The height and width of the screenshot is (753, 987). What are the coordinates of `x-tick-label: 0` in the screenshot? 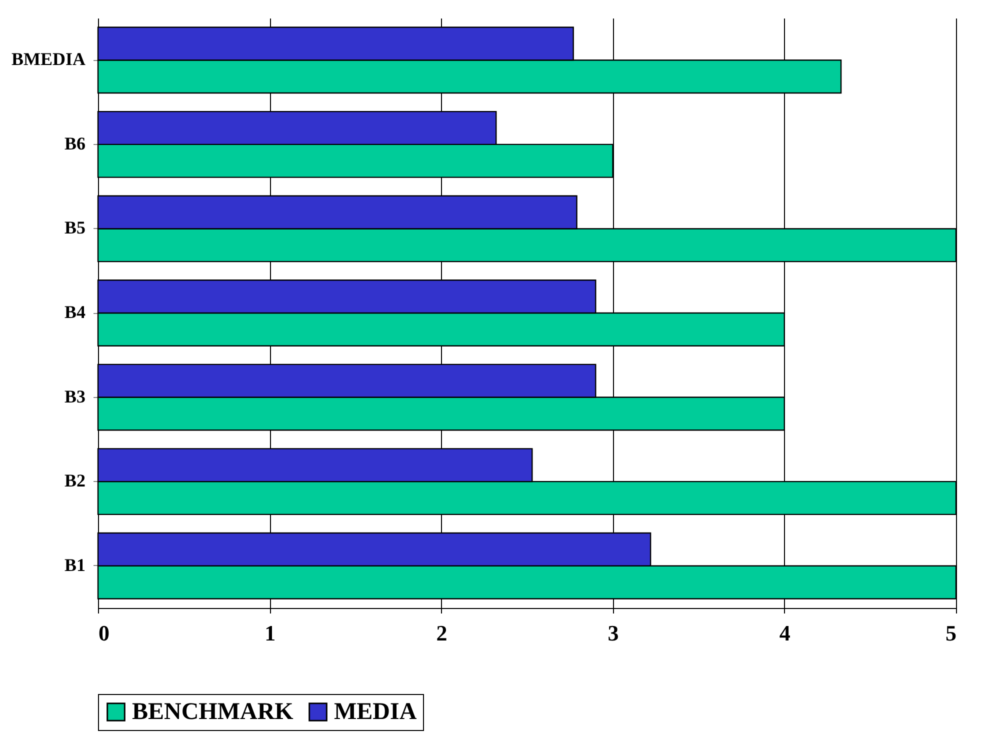 It's located at (104, 633).